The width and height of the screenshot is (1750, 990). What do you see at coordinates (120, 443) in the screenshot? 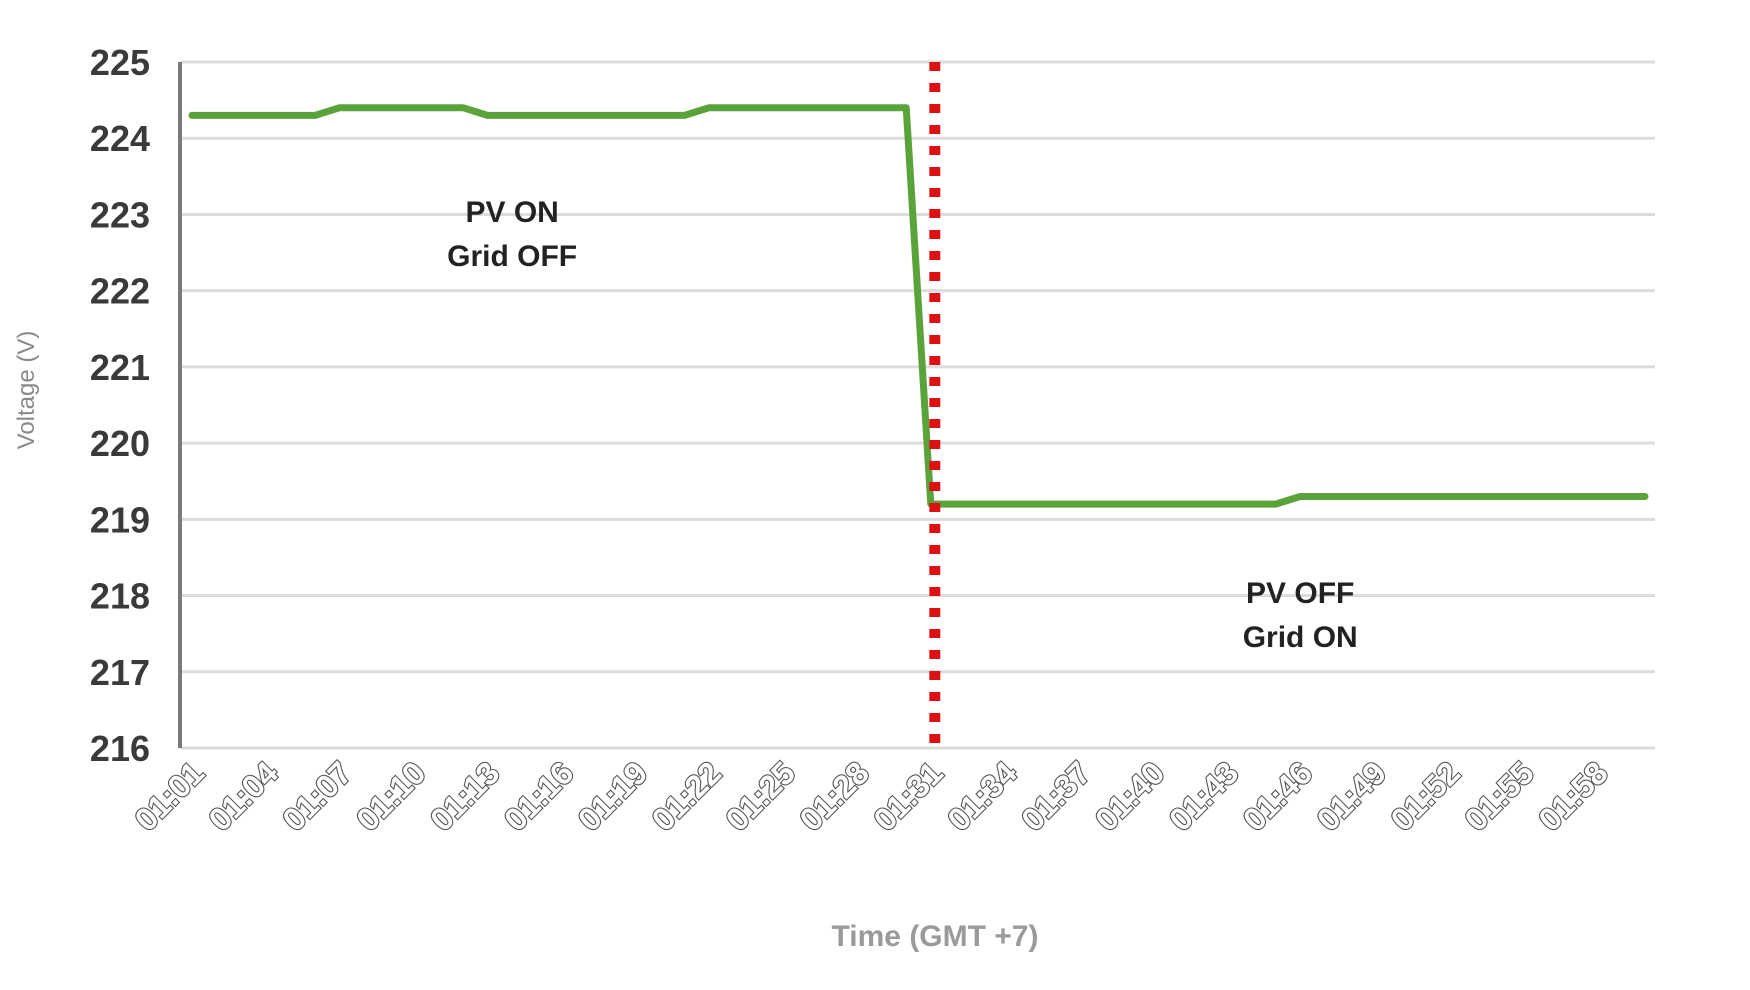
I see `y-tick-label: 220` at bounding box center [120, 443].